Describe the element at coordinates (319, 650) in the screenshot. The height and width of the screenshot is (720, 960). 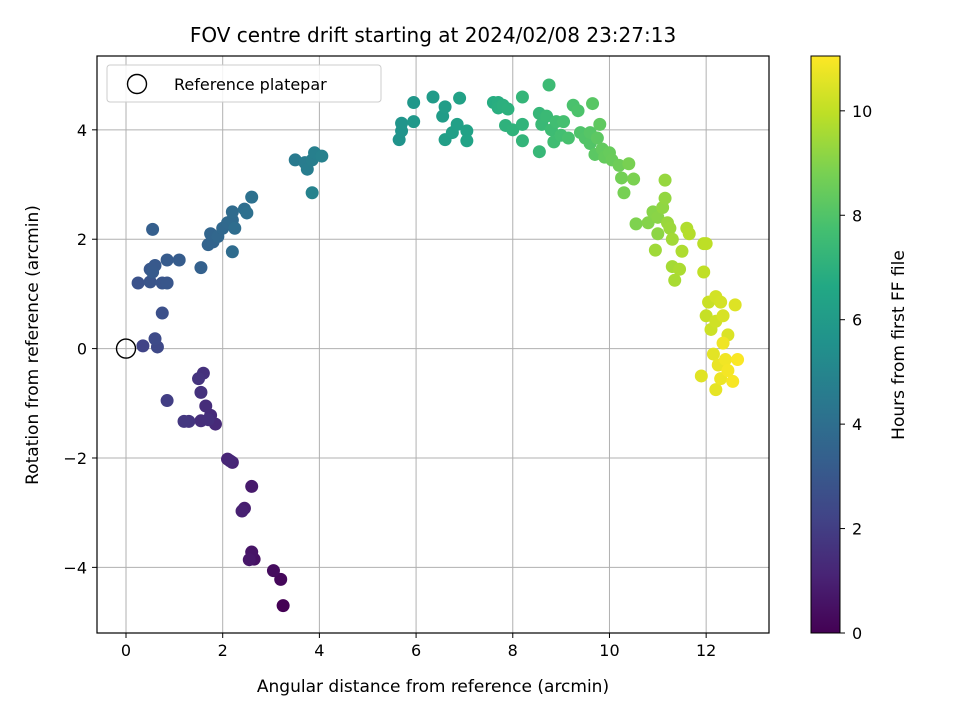
I see `x-tick-label: 4` at that location.